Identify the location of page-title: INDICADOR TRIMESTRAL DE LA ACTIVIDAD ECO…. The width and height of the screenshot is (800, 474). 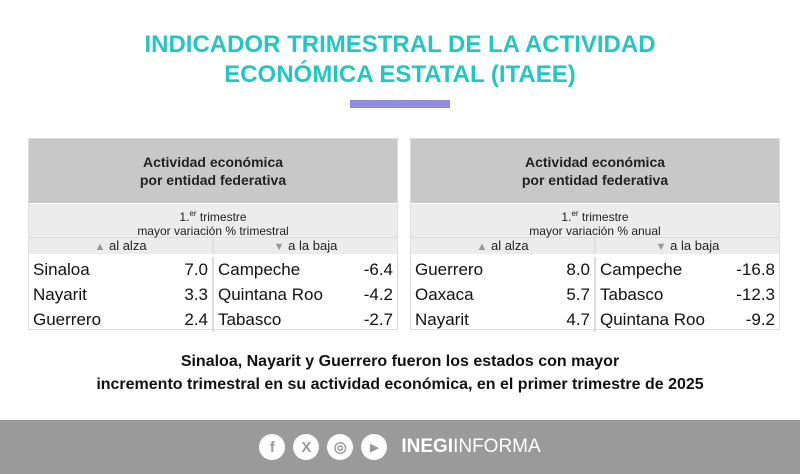
(400, 60).